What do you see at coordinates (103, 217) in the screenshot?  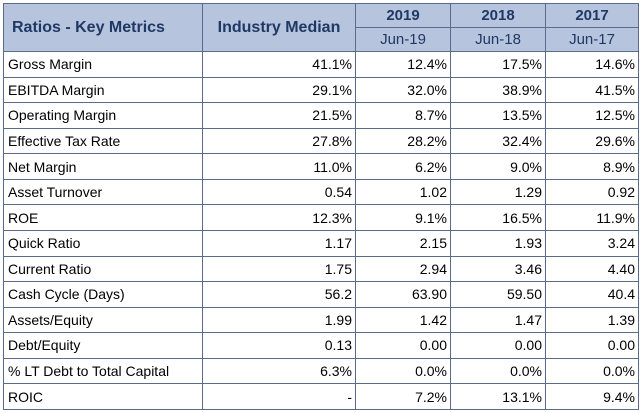 I see `metric-label: ROE` at bounding box center [103, 217].